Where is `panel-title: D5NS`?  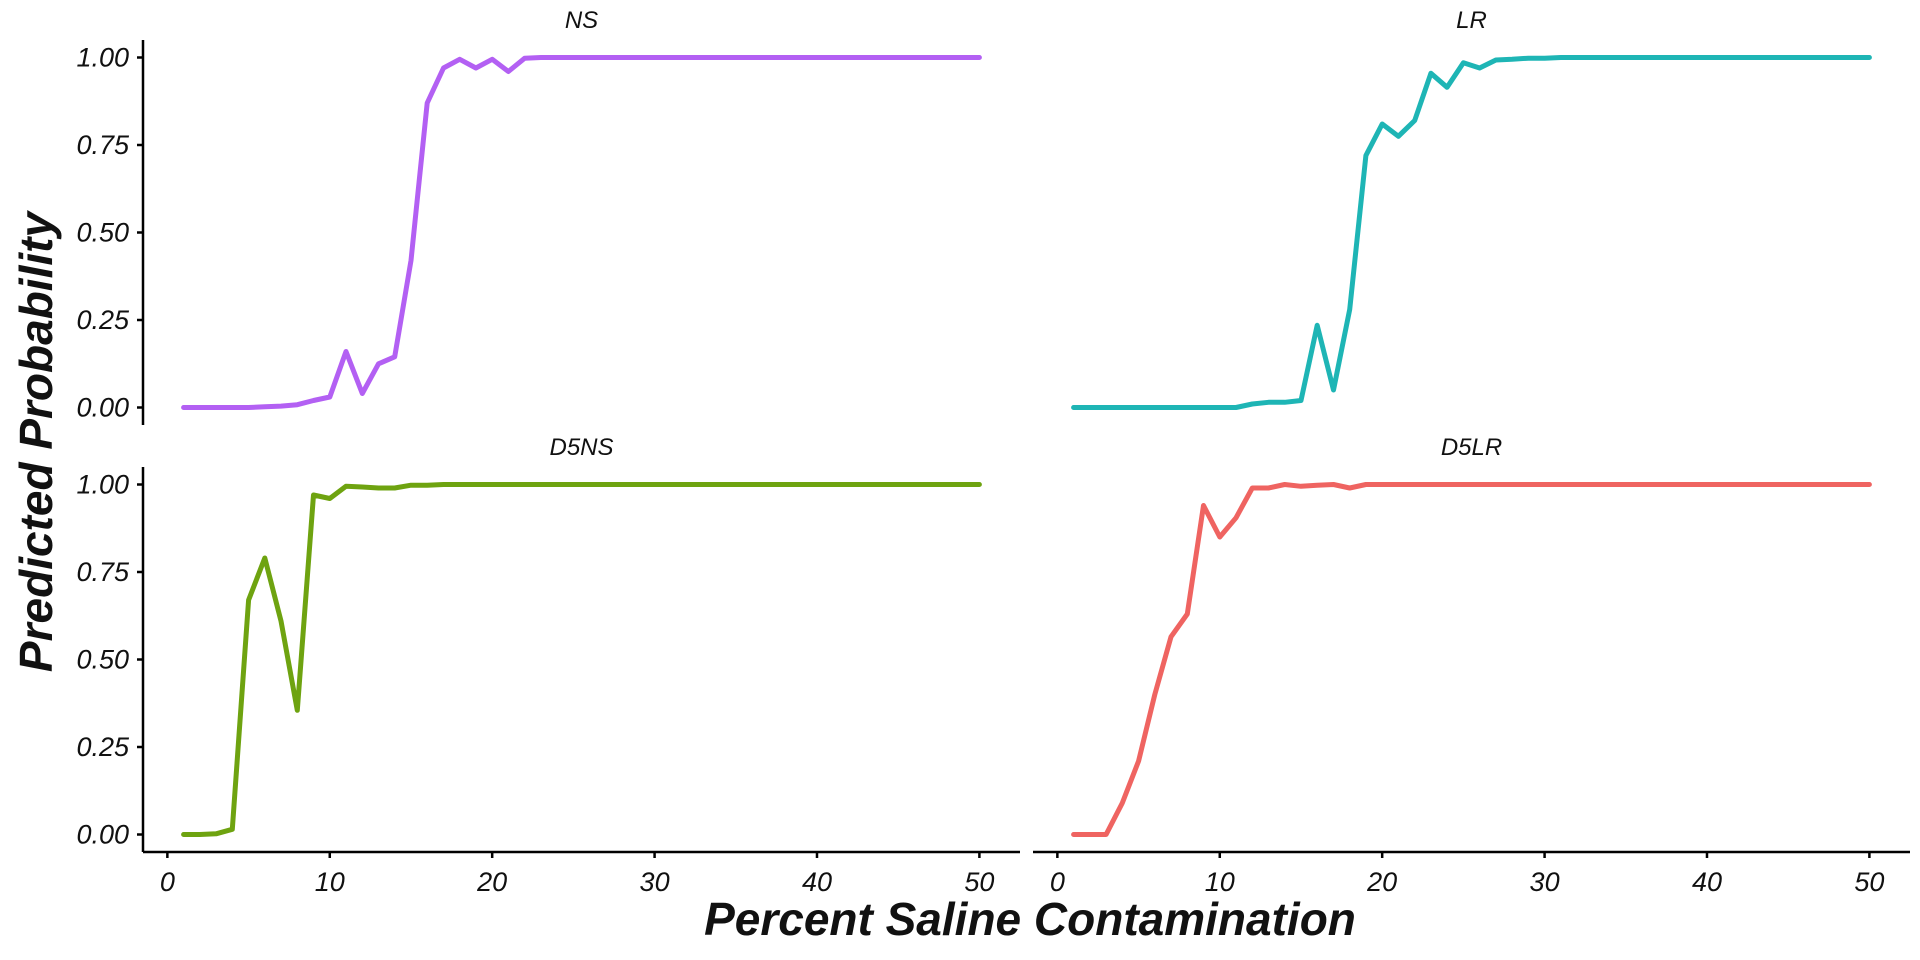
panel-title: D5NS is located at coordinates (581, 447).